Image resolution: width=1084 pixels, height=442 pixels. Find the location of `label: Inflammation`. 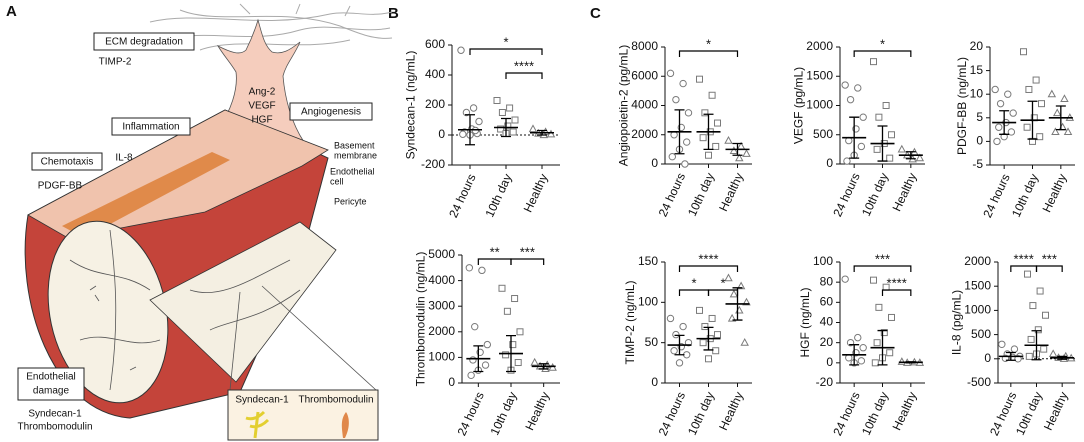

label: Inflammation is located at coordinates (150, 127).